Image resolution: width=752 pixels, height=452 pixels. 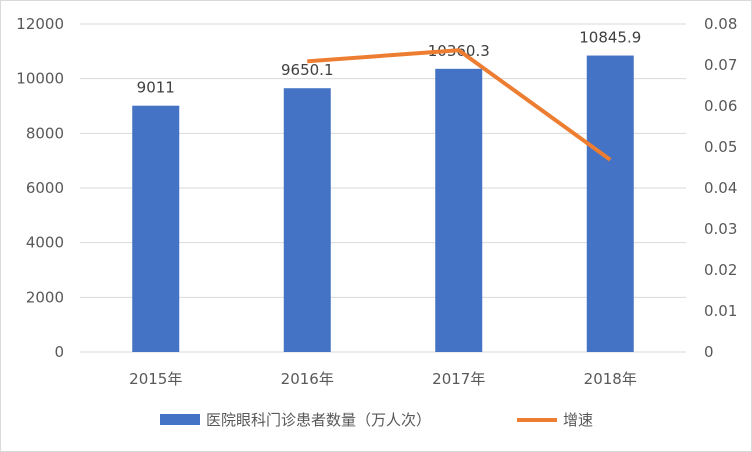 I want to click on right-tick-label: 0.04, so click(x=720, y=188).